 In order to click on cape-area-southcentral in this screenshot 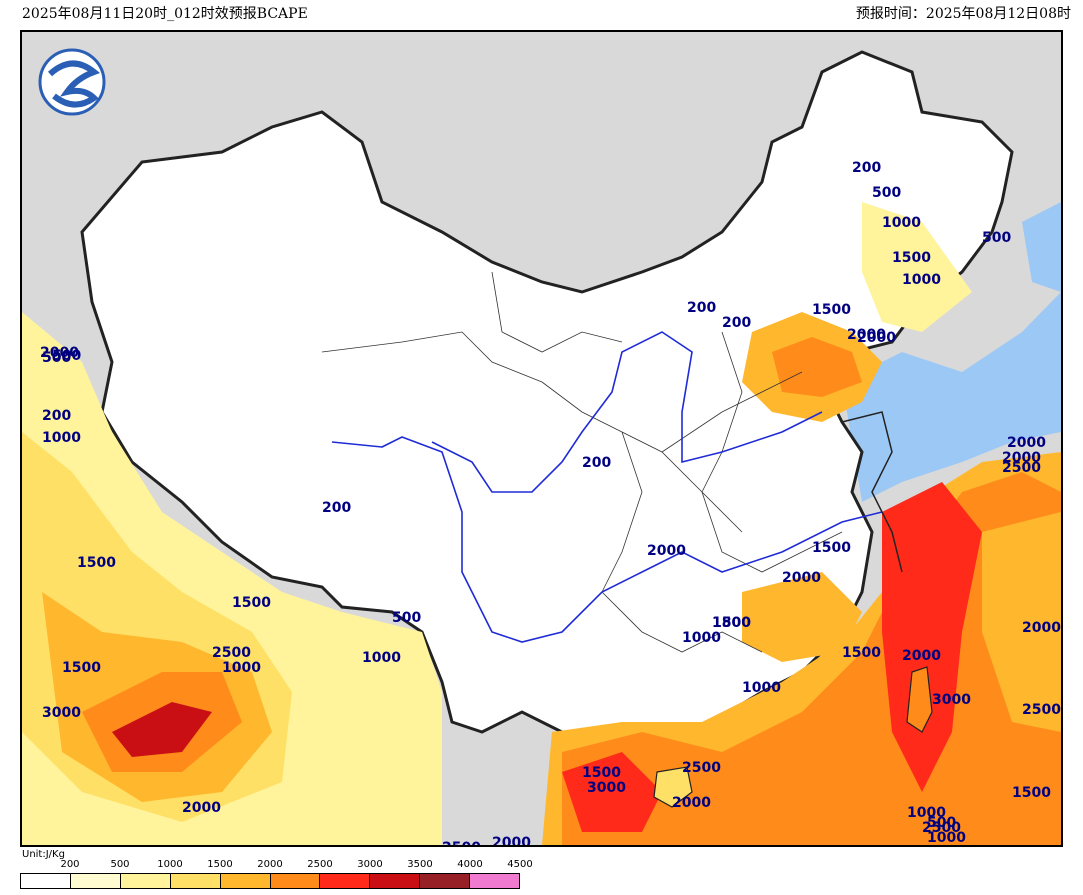, I will do `click(802, 617)`.